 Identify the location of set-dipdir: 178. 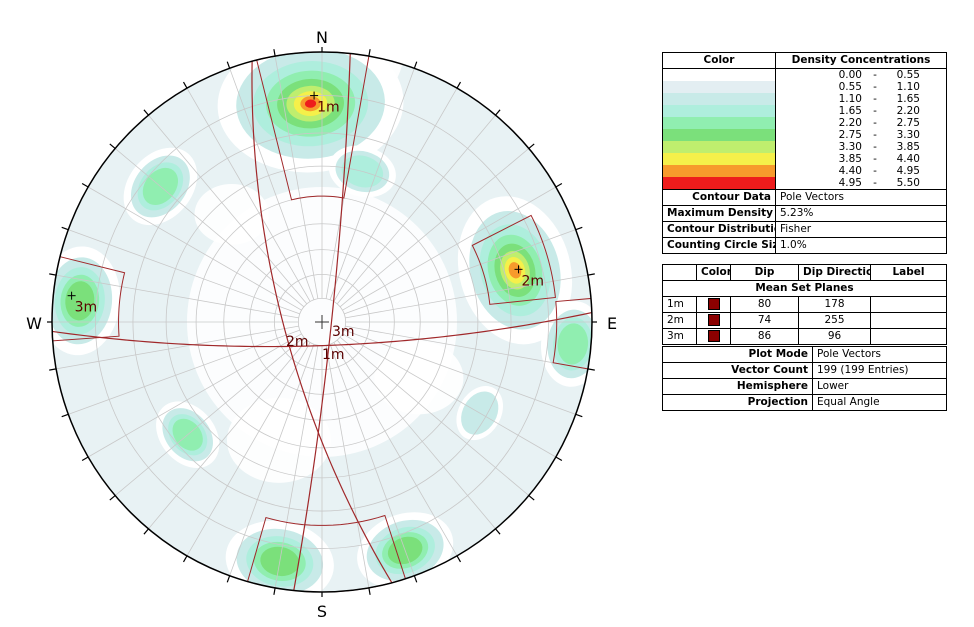
(834, 304).